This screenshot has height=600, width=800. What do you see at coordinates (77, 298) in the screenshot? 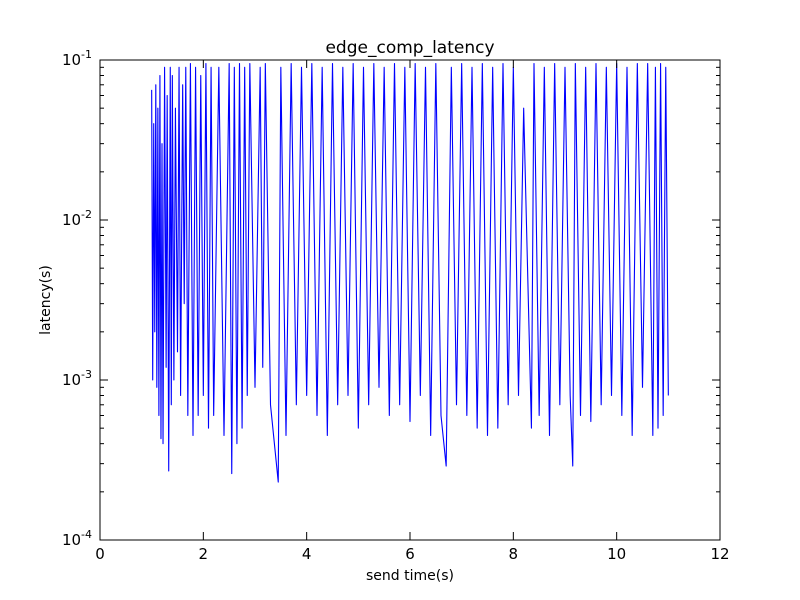
I see `y-tick-labels: 10⁻⁴ 10⁻³ 10⁻² 10⁻¹` at bounding box center [77, 298].